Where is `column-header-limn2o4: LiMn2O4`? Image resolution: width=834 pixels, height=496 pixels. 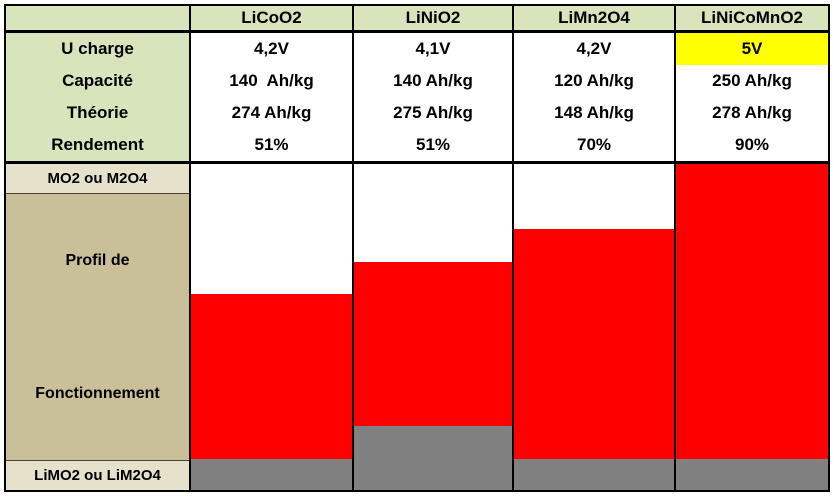 column-header-limn2o4: LiMn2O4 is located at coordinates (593, 18).